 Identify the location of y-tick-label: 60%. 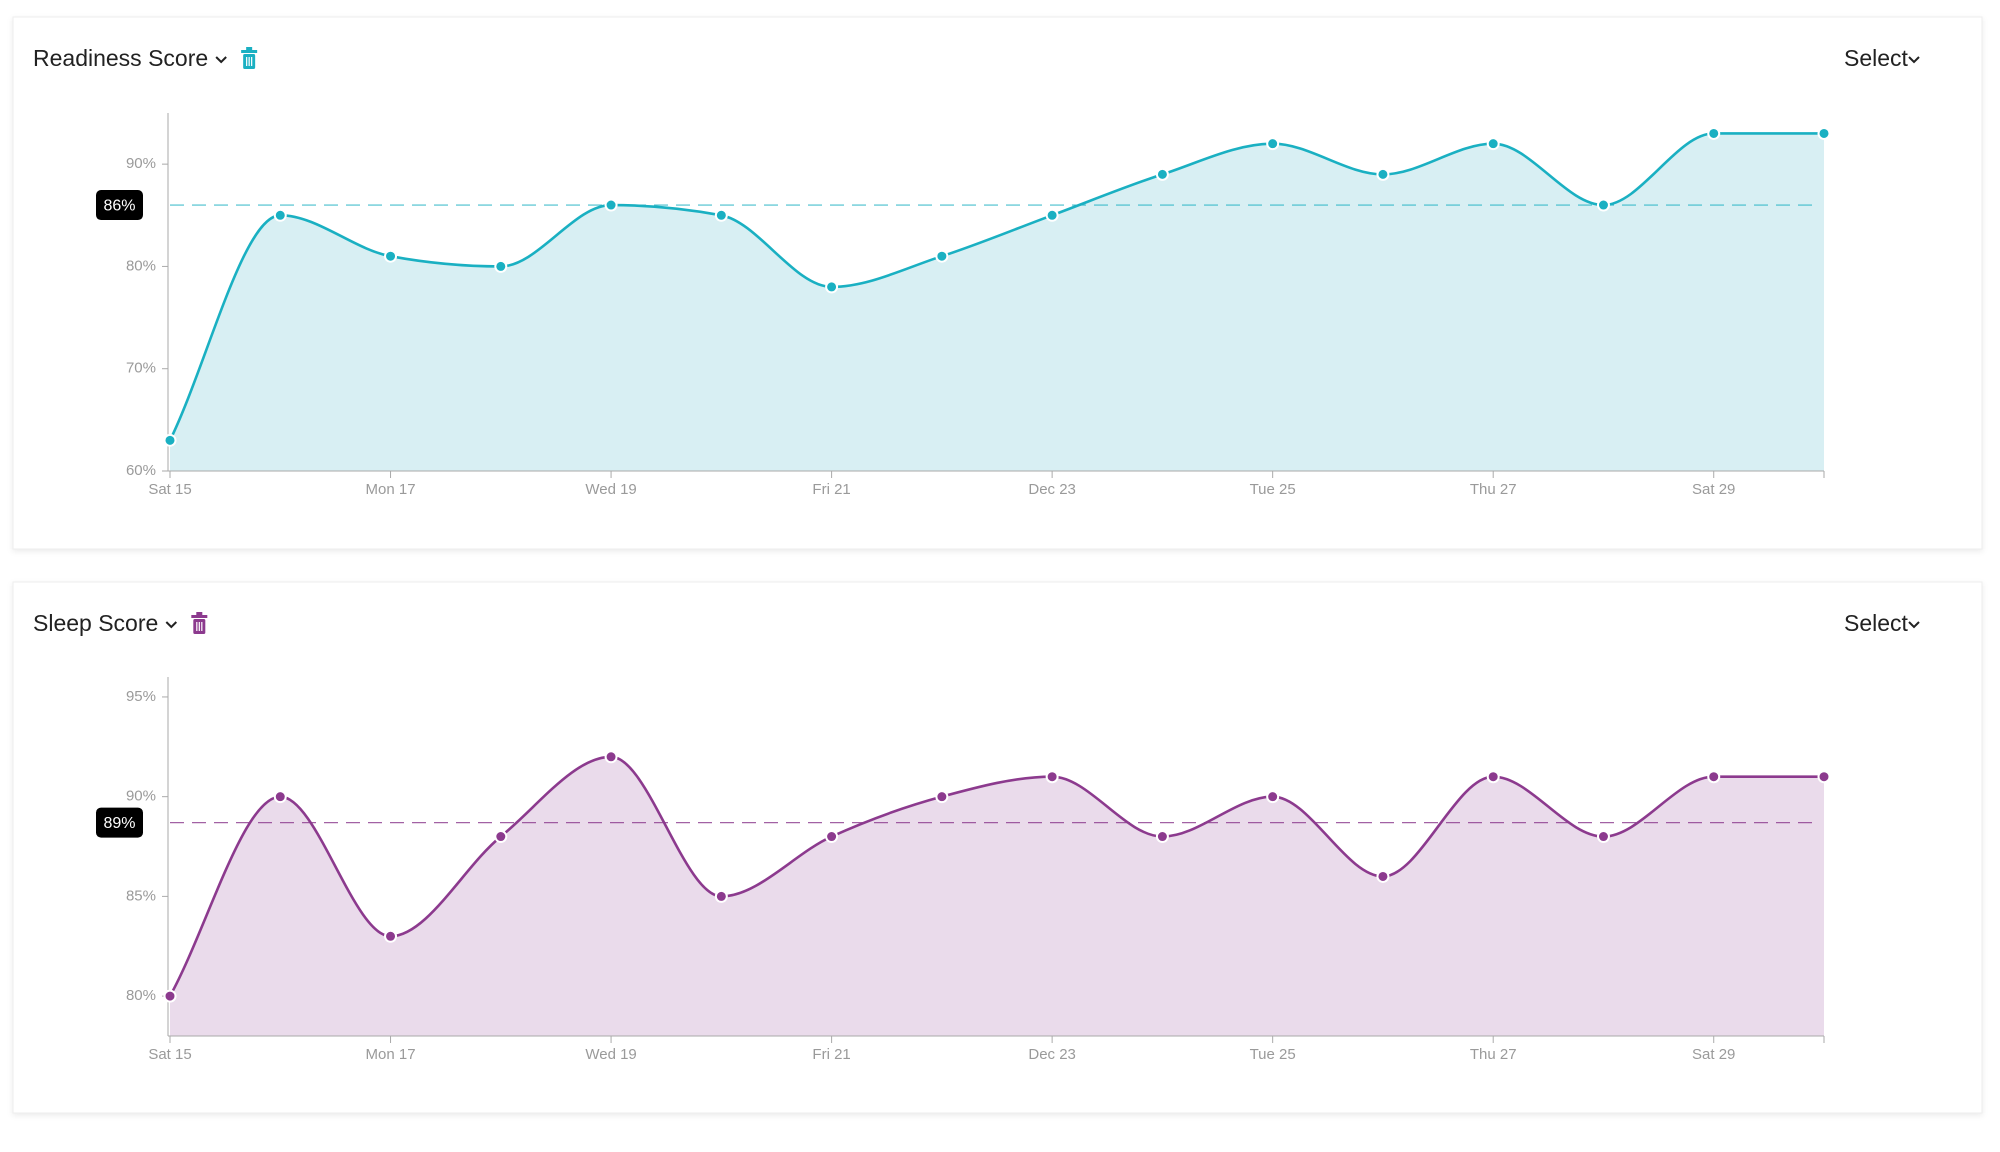
(141, 470).